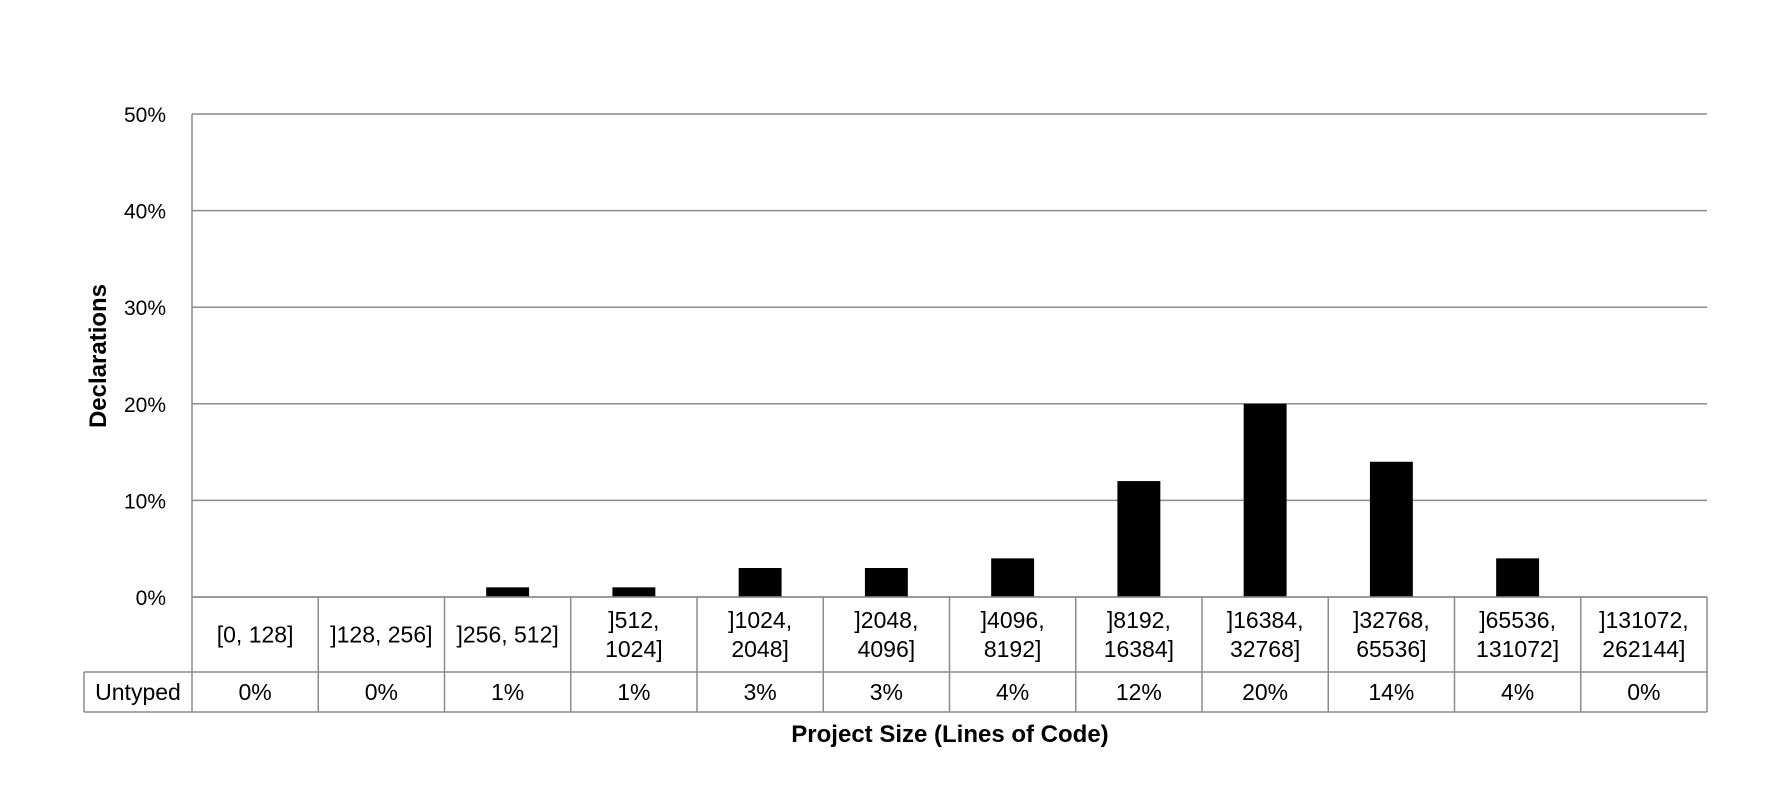 This screenshot has height=803, width=1771. What do you see at coordinates (886, 620) in the screenshot?
I see `x-category-label: ]2048,` at bounding box center [886, 620].